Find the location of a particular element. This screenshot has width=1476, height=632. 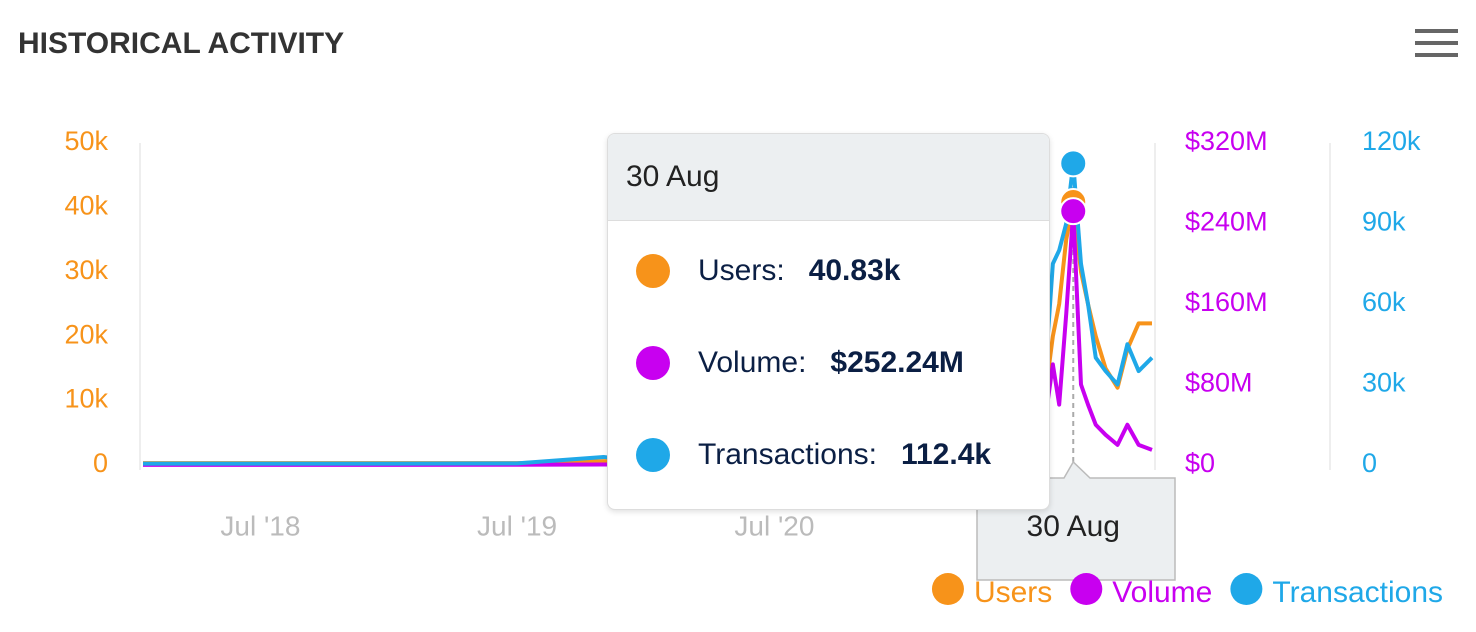

y-tick-label: $160M is located at coordinates (1226, 302).